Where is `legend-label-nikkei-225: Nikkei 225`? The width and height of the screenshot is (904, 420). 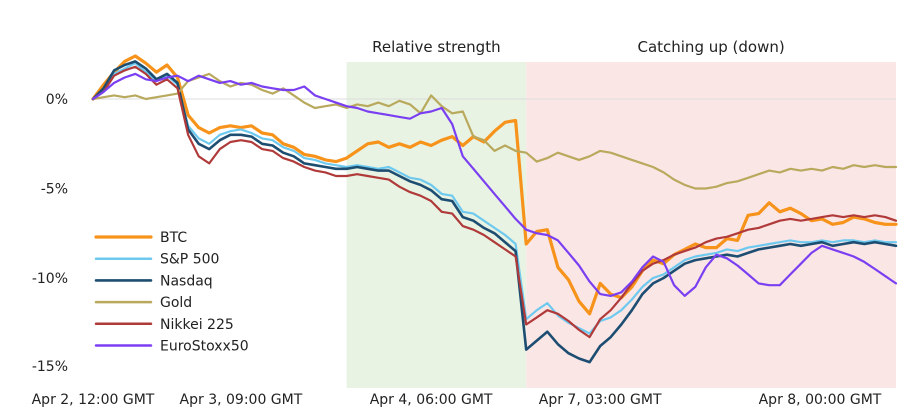 legend-label-nikkei-225: Nikkei 225 is located at coordinates (197, 325).